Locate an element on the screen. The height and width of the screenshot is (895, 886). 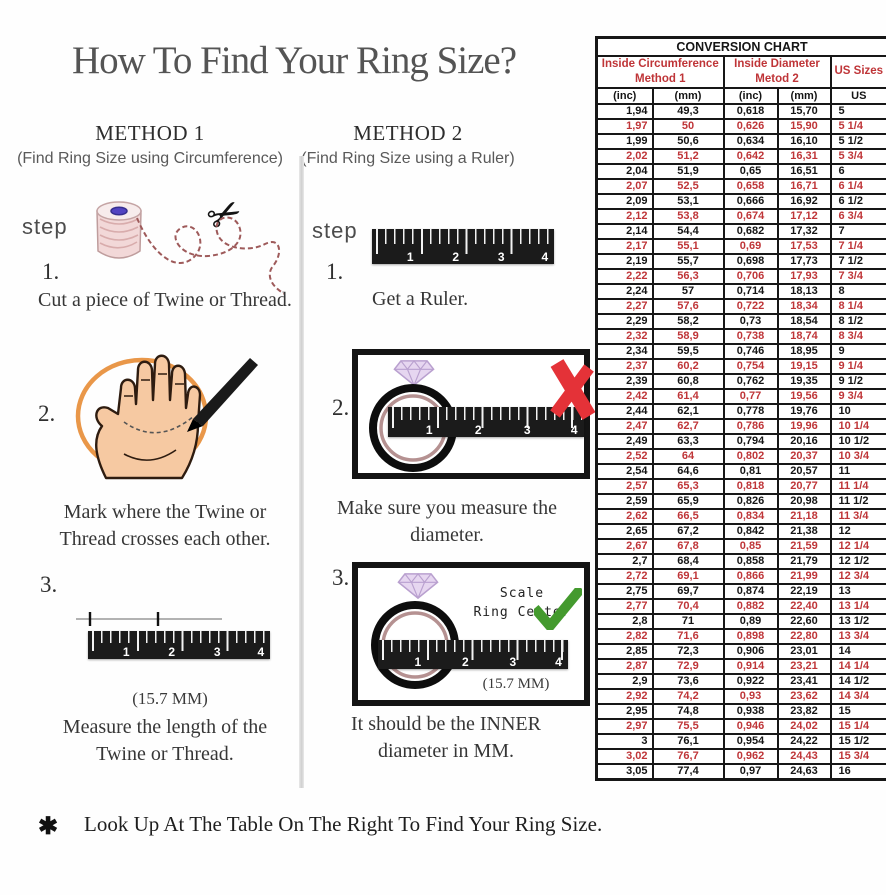
red-x-icon is located at coordinates (572, 389).